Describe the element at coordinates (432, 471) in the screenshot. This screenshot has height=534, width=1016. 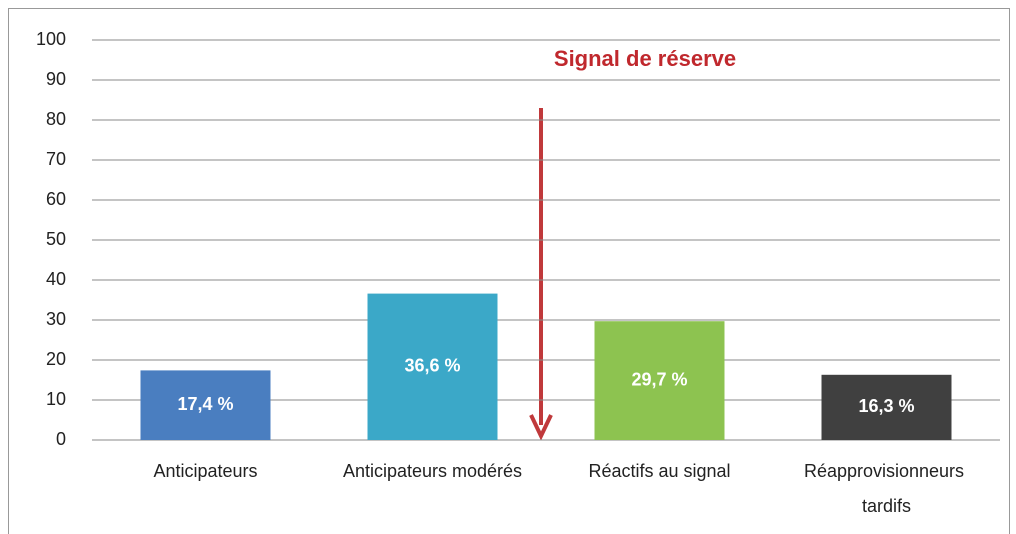
I see `x-tick-label: Anticipateurs modérés` at that location.